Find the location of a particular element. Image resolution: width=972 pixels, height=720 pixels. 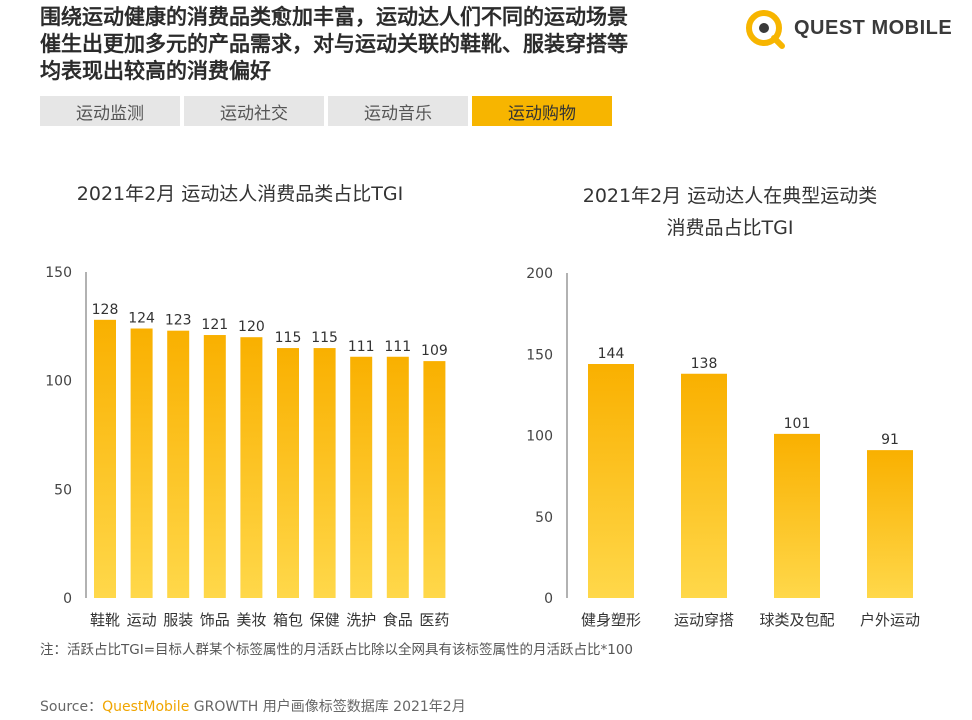

source-brand: QuestMobile is located at coordinates (146, 707).